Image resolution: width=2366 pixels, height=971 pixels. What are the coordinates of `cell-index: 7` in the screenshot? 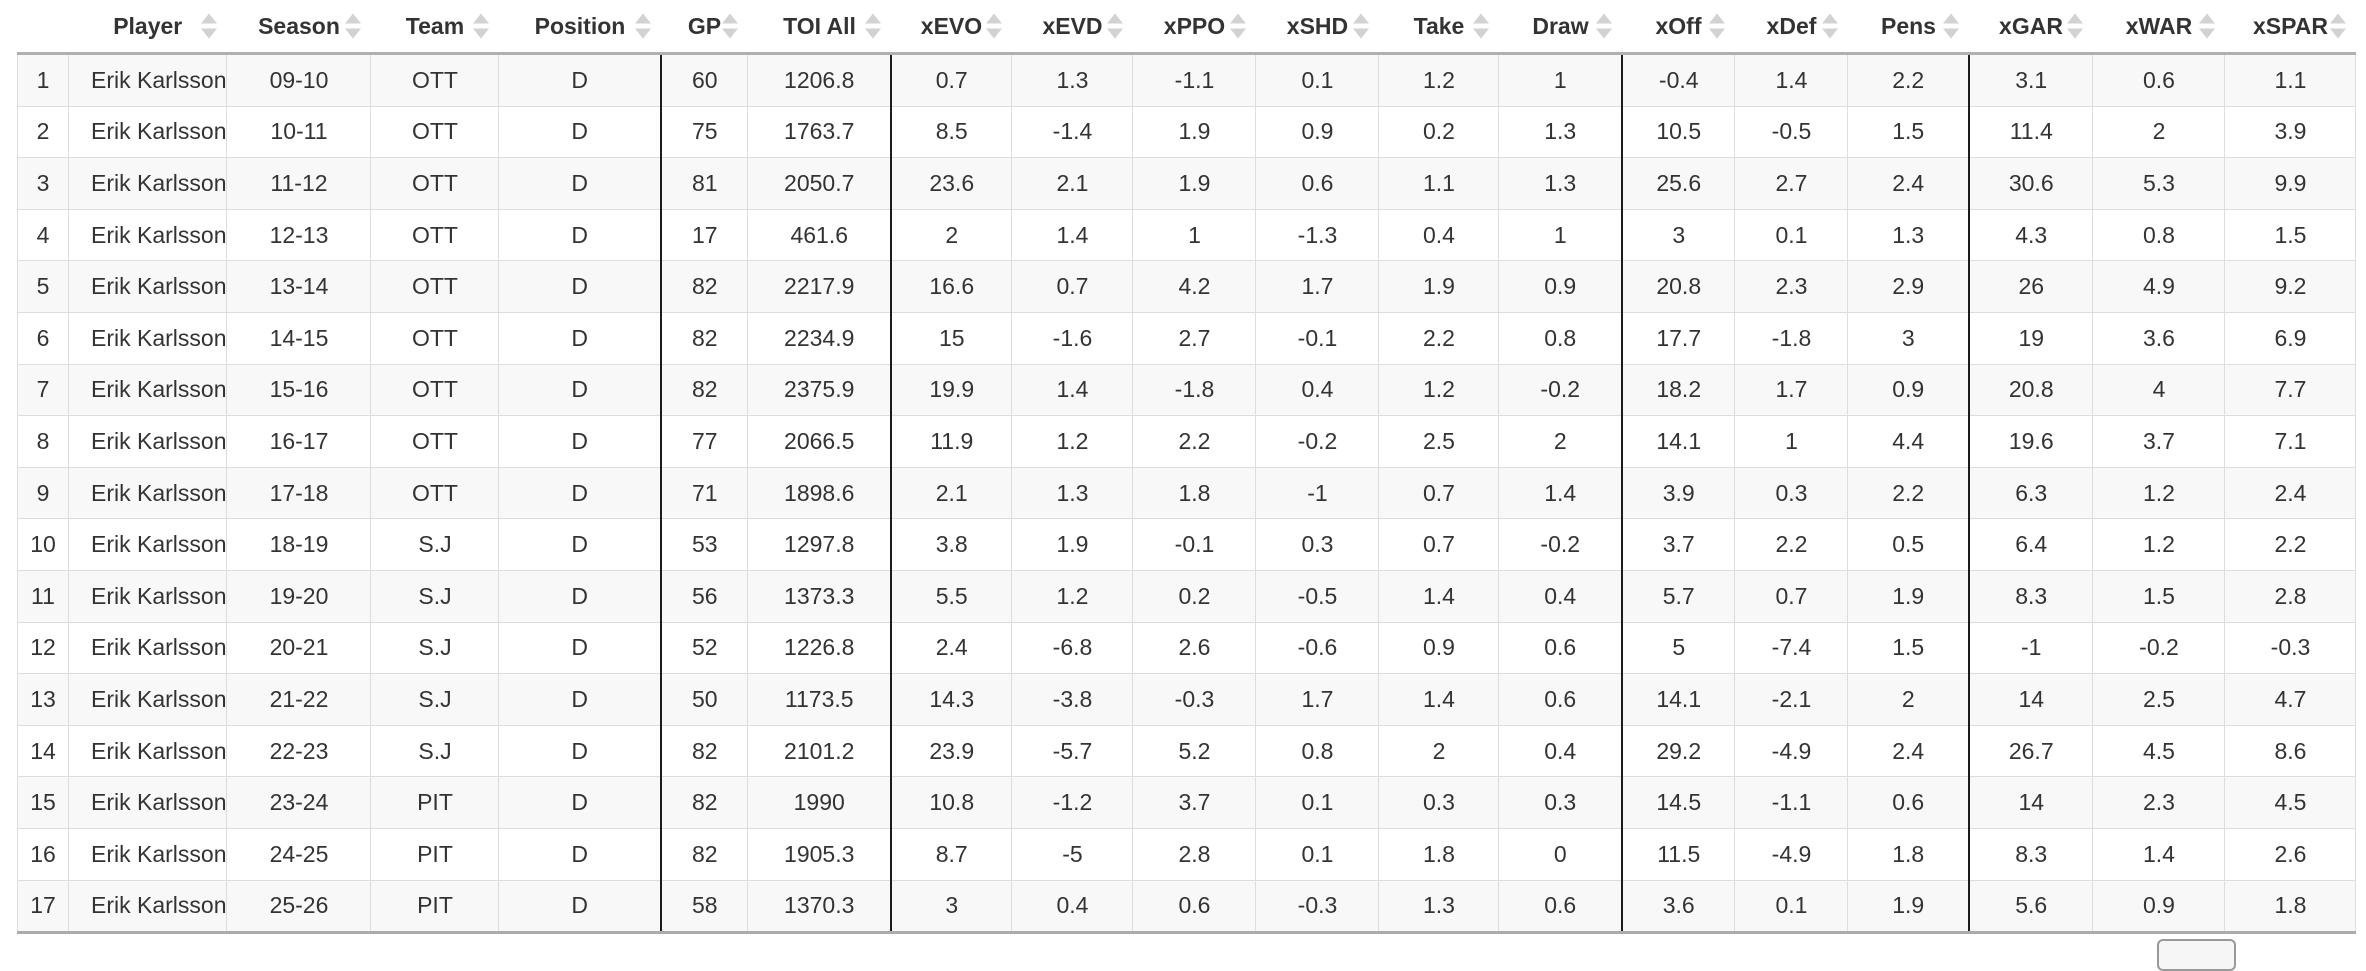 It's located at (43, 390).